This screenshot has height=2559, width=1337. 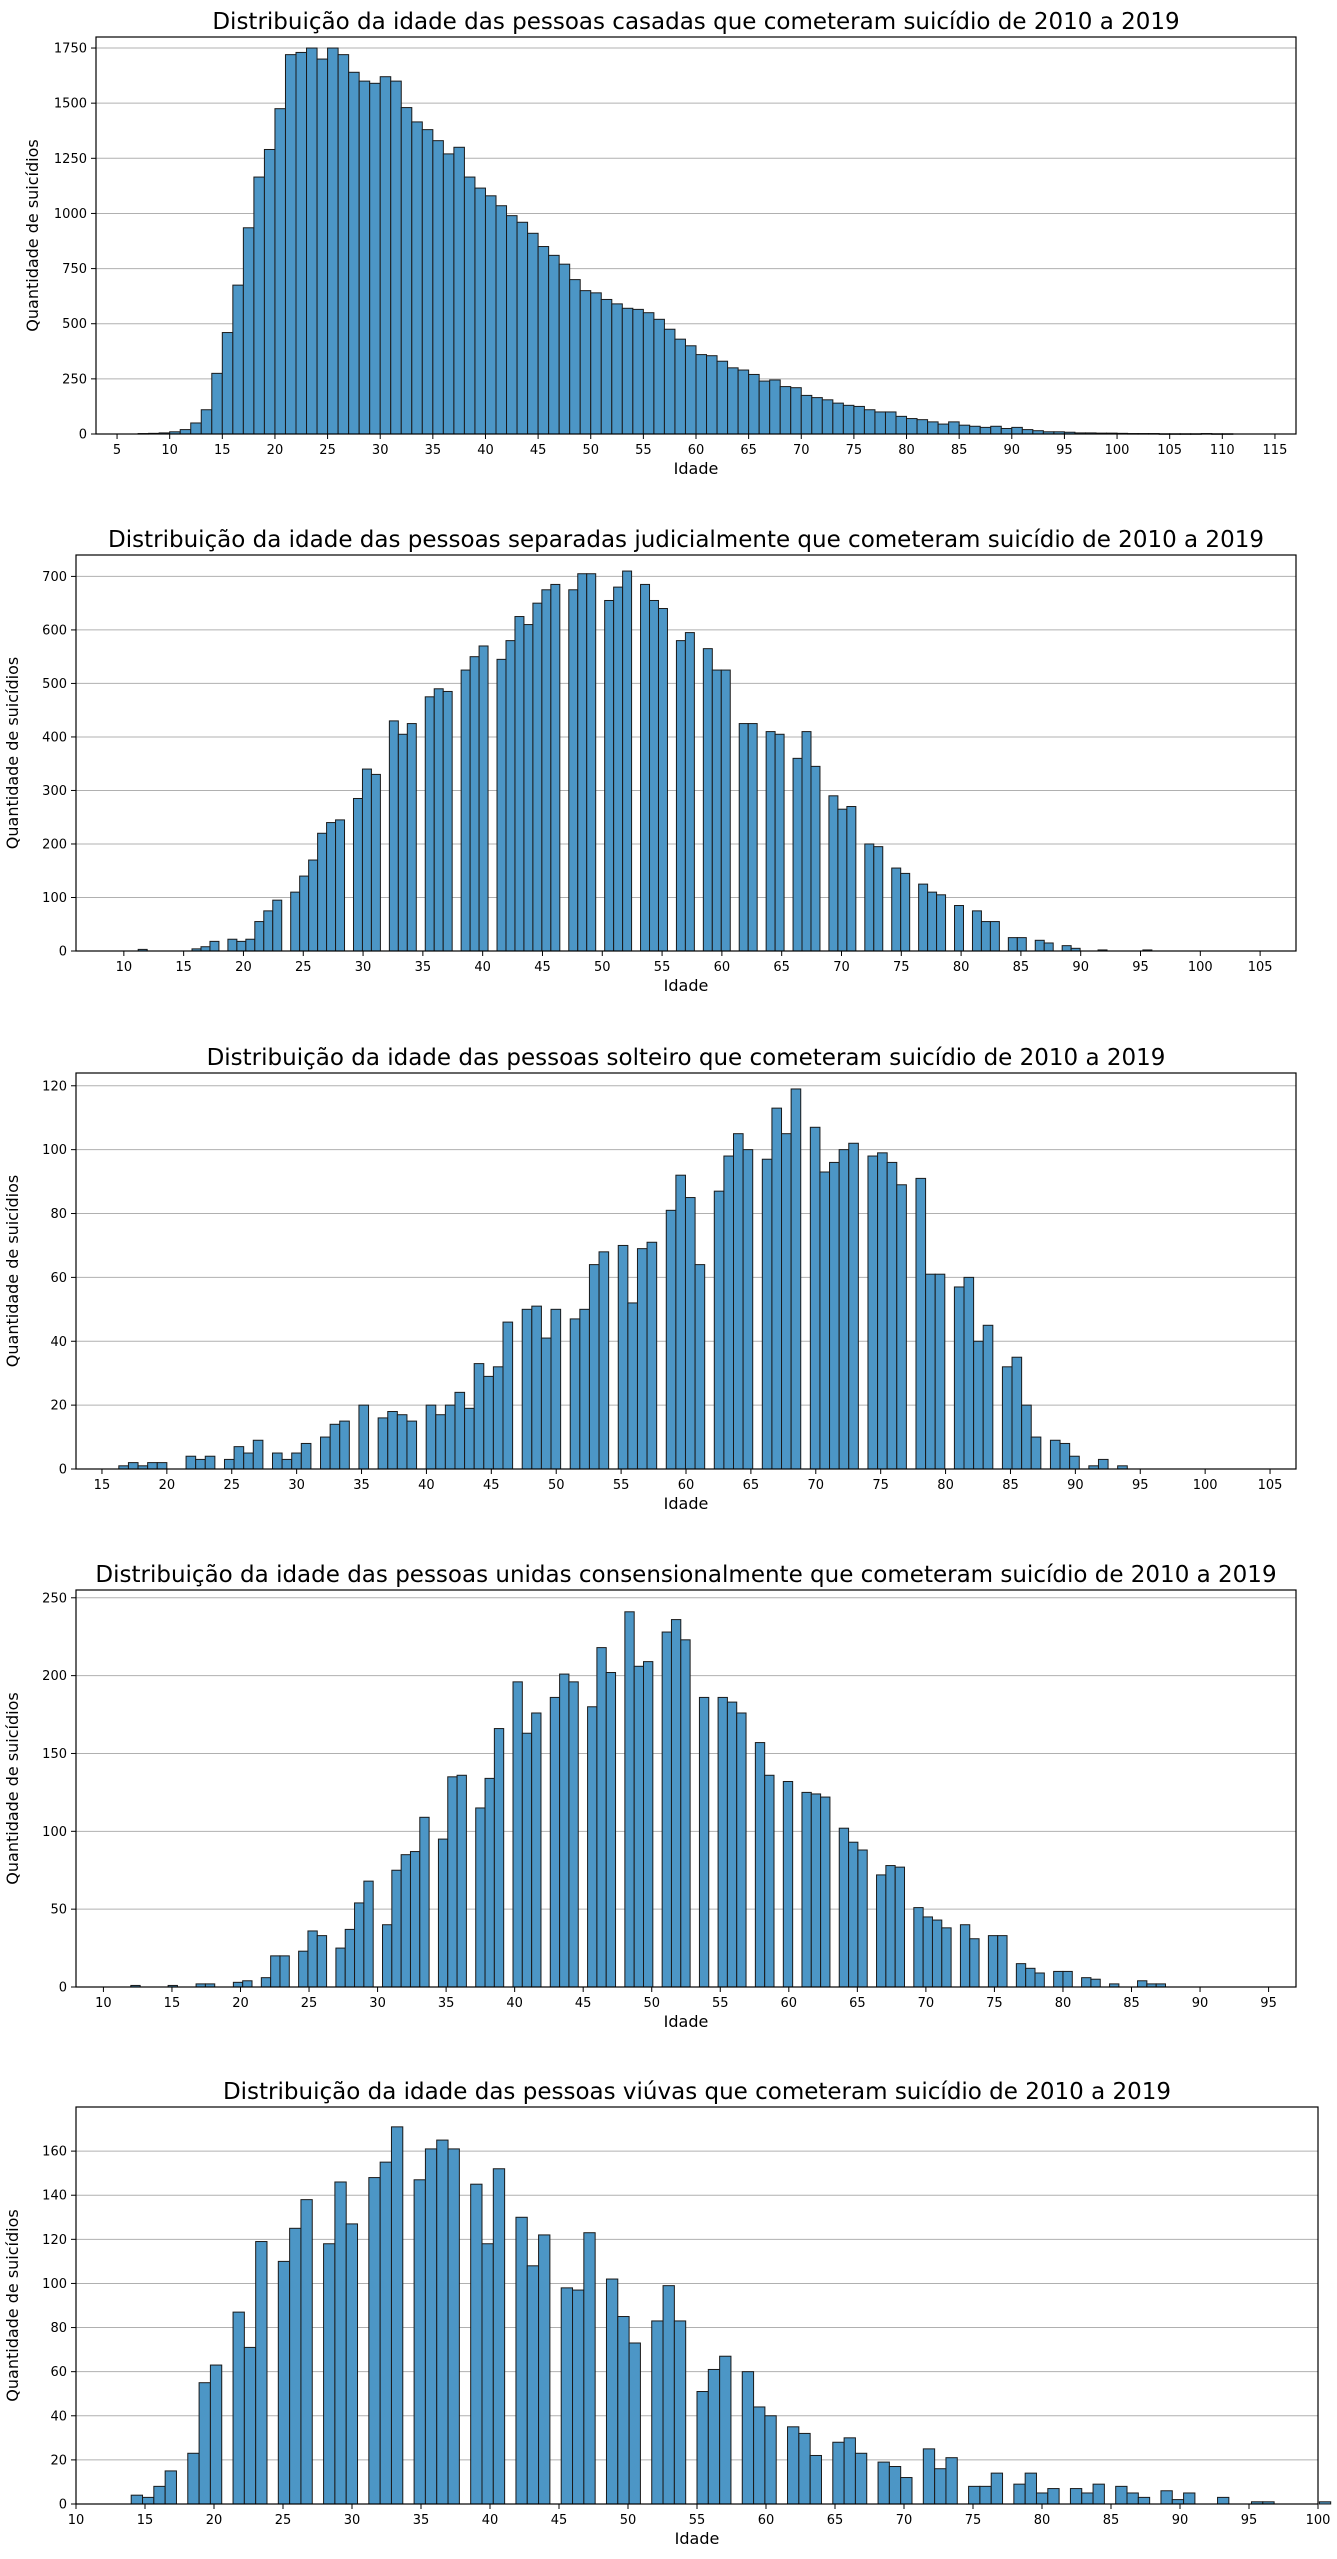 What do you see at coordinates (446, 2003) in the screenshot?
I see `x-tick-label: 35` at bounding box center [446, 2003].